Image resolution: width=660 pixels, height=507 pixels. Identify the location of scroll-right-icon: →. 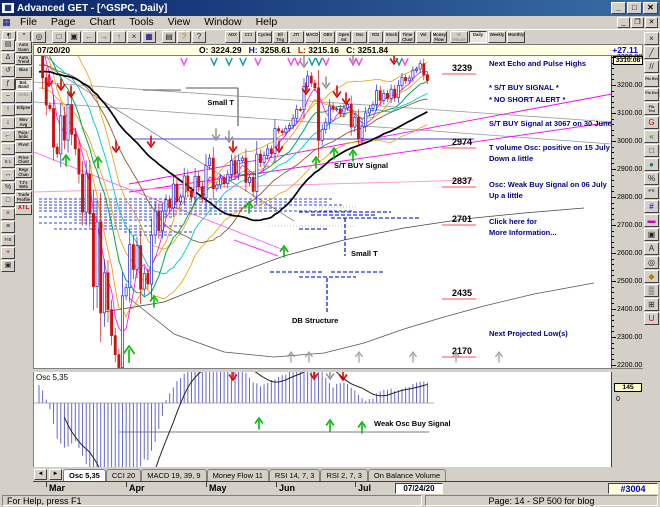
(8, 149).